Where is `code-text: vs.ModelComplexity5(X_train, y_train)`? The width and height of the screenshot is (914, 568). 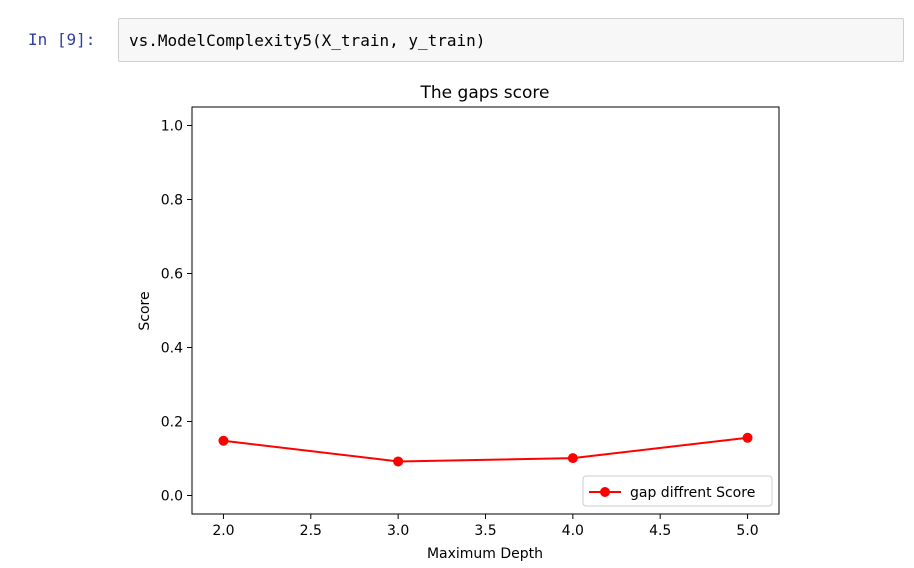
code-text: vs.ModelComplexity5(X_train, y_train) is located at coordinates (307, 40).